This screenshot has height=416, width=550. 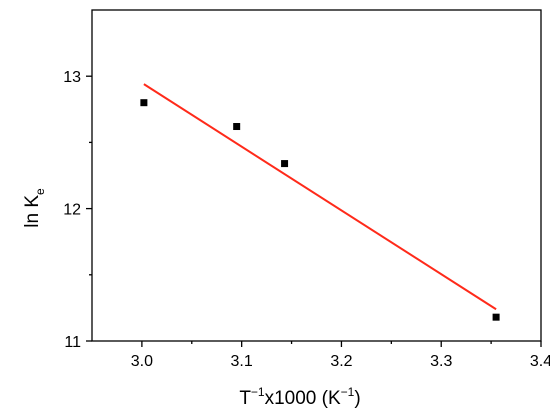 I want to click on x-axis: 3.0 3.1 3.2 3.3 3.4, so click(x=340, y=355).